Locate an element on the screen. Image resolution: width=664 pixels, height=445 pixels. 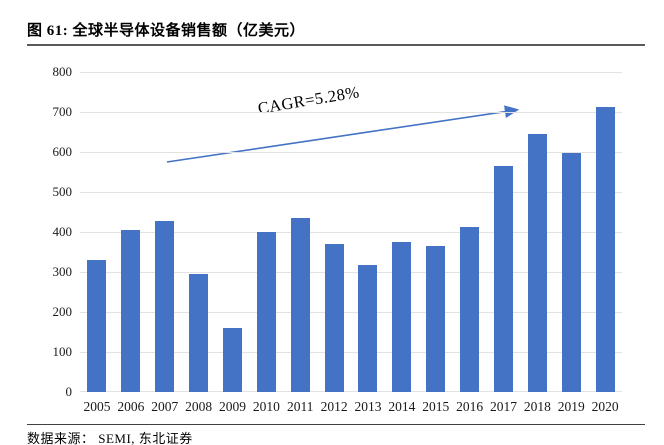
figure-footer: 数据来源： SEMI, 东北证券 is located at coordinates (336, 434).